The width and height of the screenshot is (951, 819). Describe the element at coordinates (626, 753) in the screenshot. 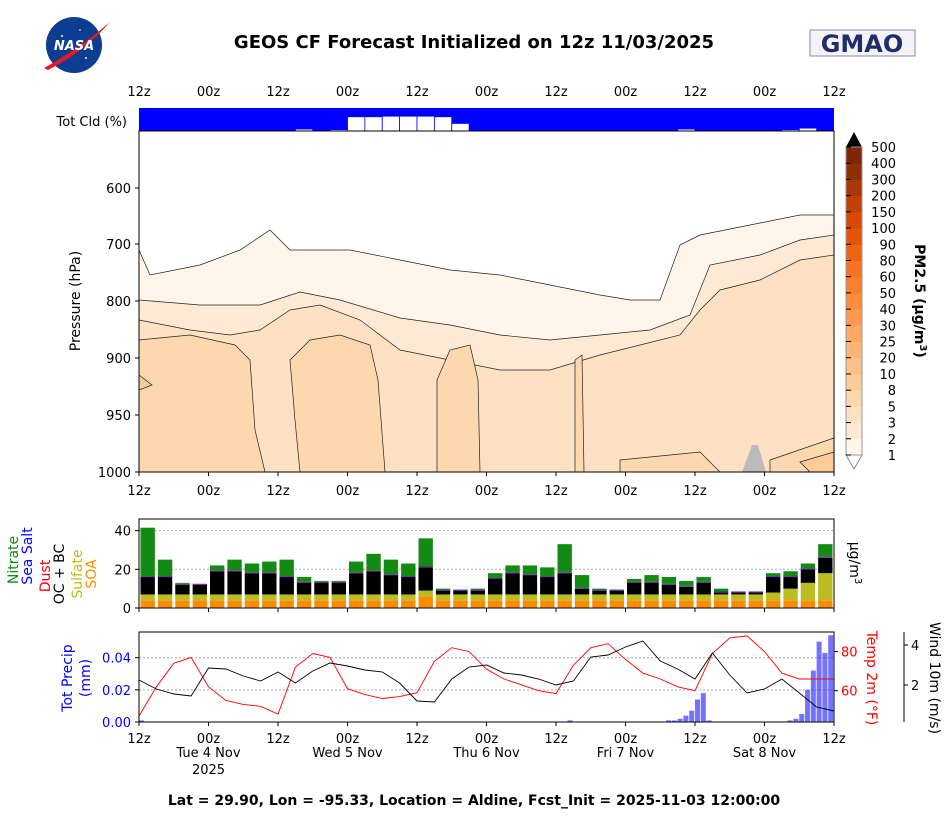

I see `day-label: Fri 7 Nov` at that location.